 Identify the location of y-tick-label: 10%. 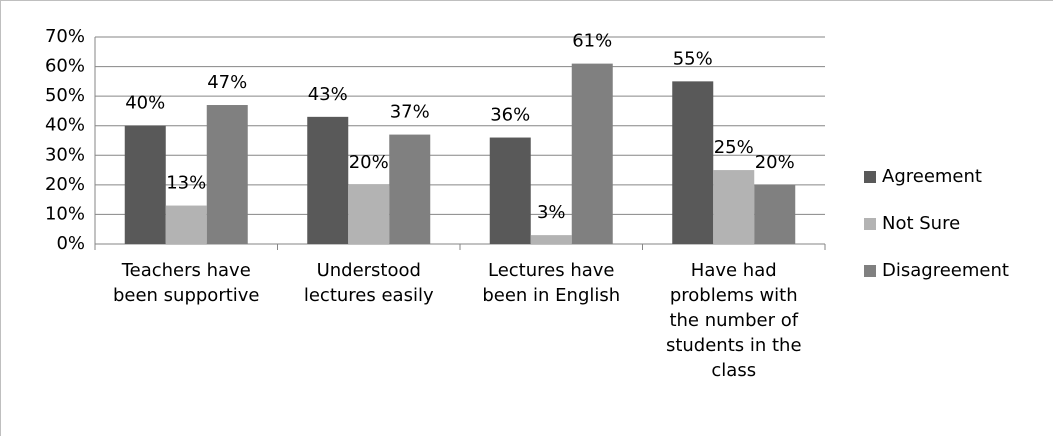
(65, 213).